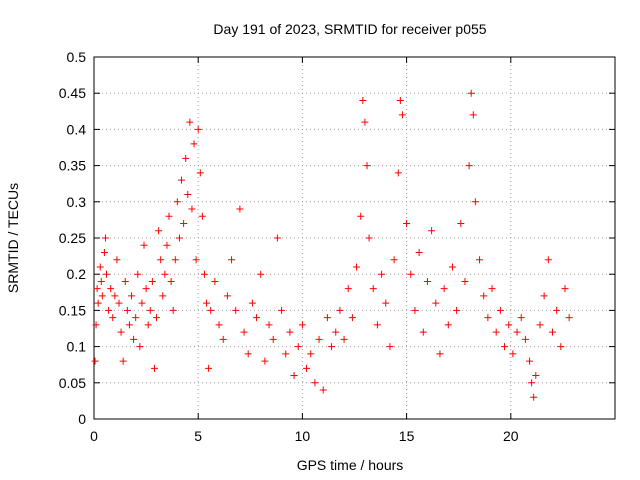 This screenshot has width=640, height=480. What do you see at coordinates (407, 436) in the screenshot?
I see `x-tick-label: 15` at bounding box center [407, 436].